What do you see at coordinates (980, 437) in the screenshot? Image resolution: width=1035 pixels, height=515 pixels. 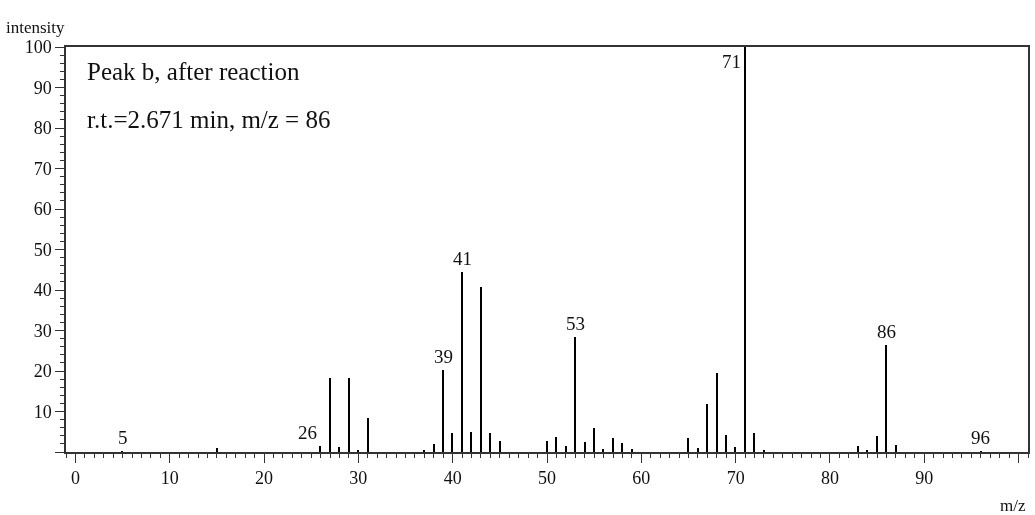 I see `annotation: 96` at bounding box center [980, 437].